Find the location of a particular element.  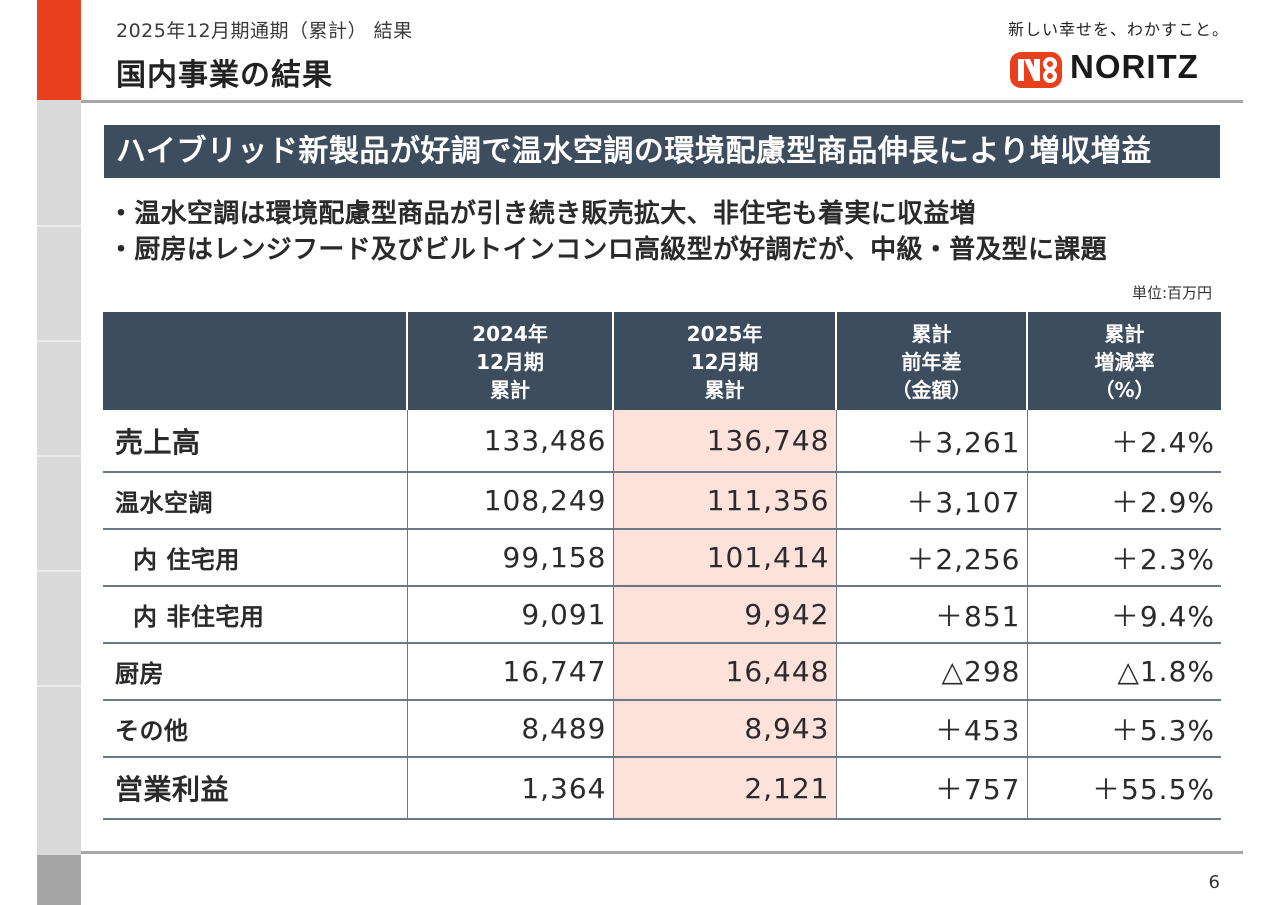

top-divider is located at coordinates (662, 101).